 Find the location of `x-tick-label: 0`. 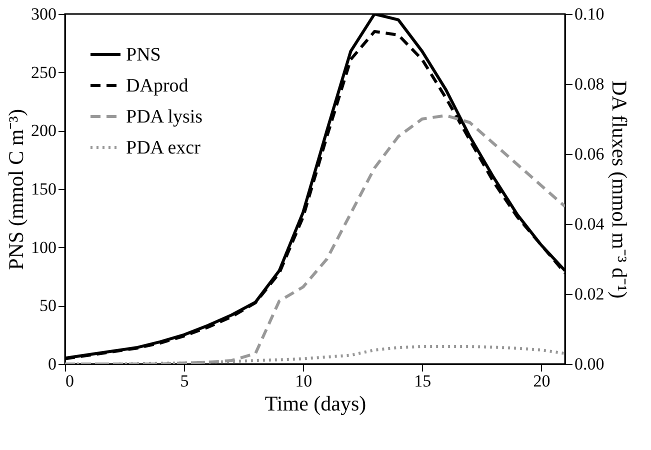

x-tick-label: 0 is located at coordinates (70, 381).